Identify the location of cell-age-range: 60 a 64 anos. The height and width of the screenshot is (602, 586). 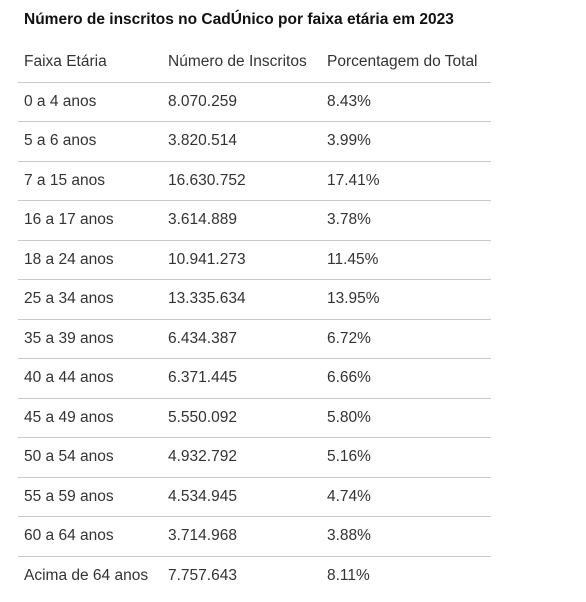
(90, 536).